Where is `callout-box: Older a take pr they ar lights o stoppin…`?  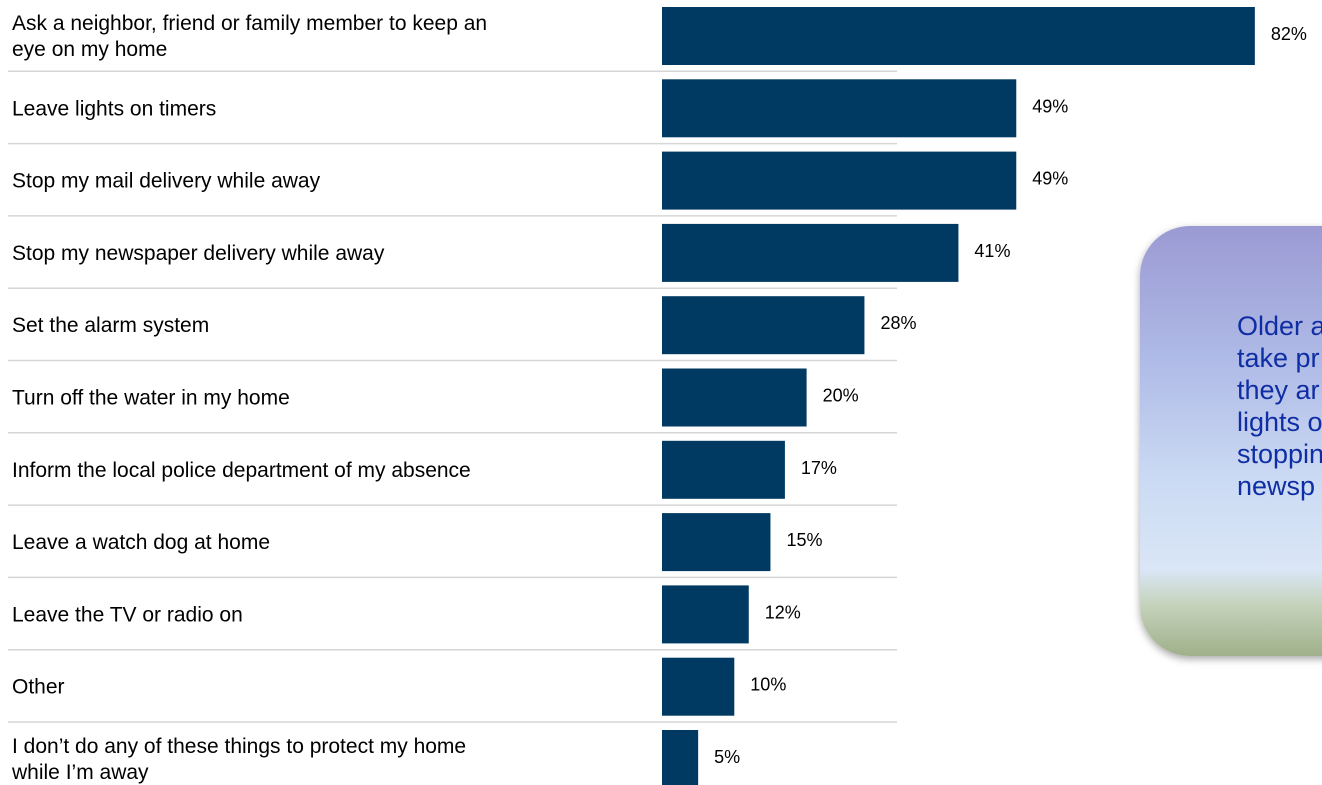 callout-box: Older a take pr they ar lights o stoppin… is located at coordinates (1231, 441).